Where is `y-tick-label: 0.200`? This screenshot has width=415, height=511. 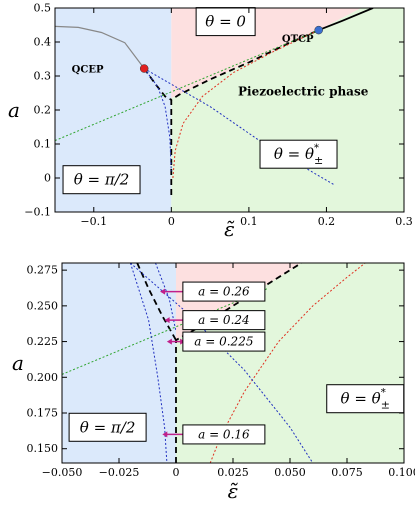
y-tick-label: 0.200 is located at coordinates (43, 377).